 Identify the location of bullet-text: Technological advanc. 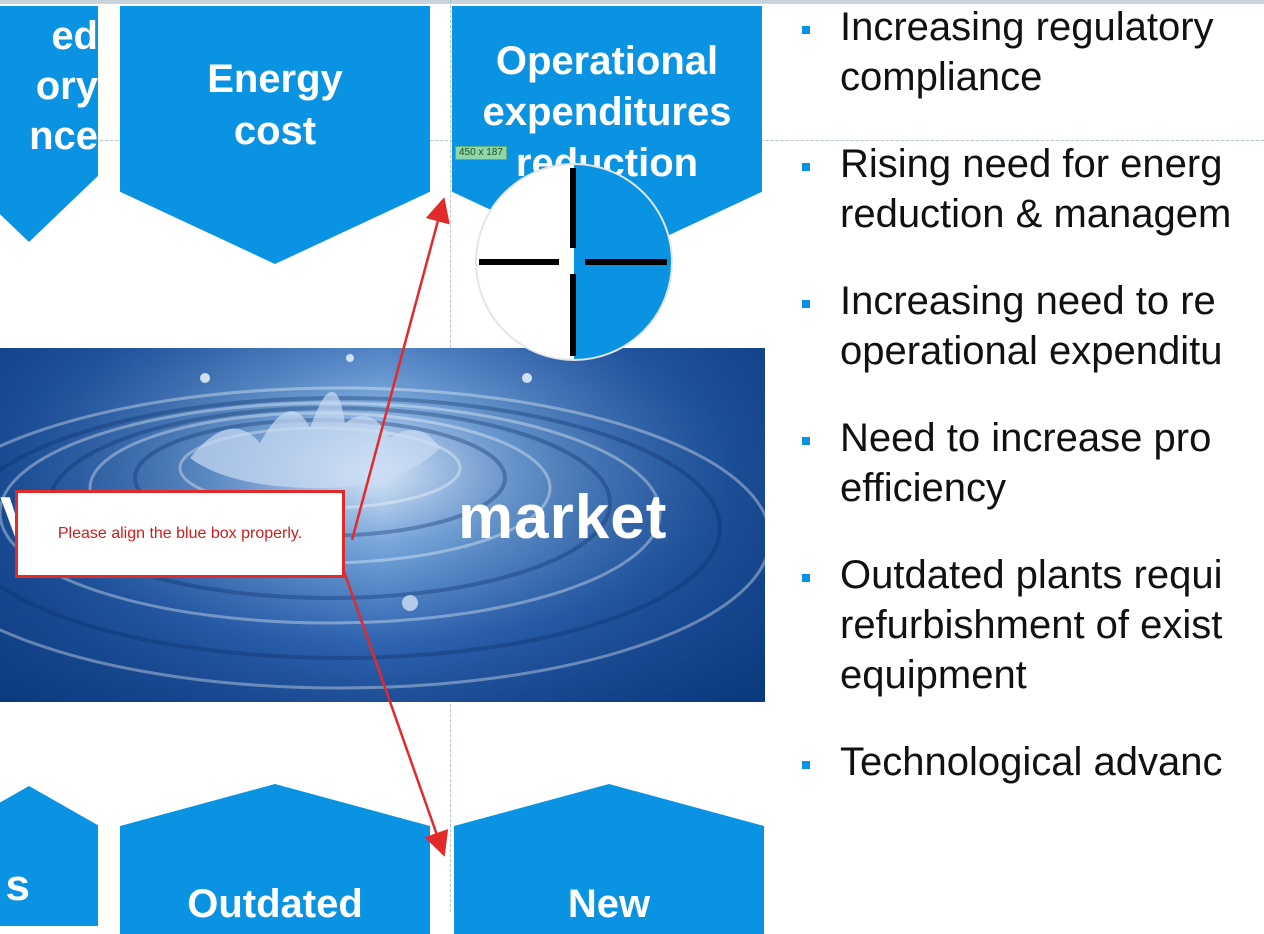
(1031, 762).